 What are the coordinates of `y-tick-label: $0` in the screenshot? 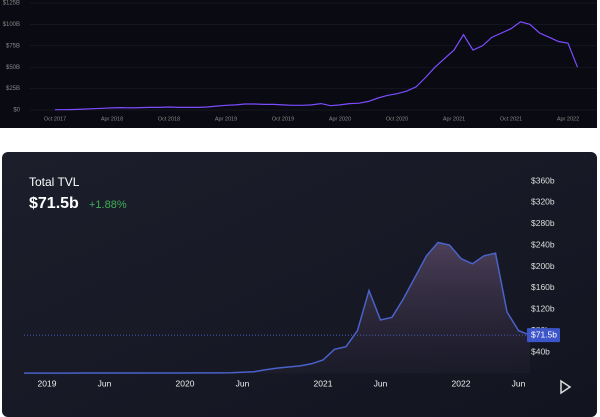 It's located at (16, 111).